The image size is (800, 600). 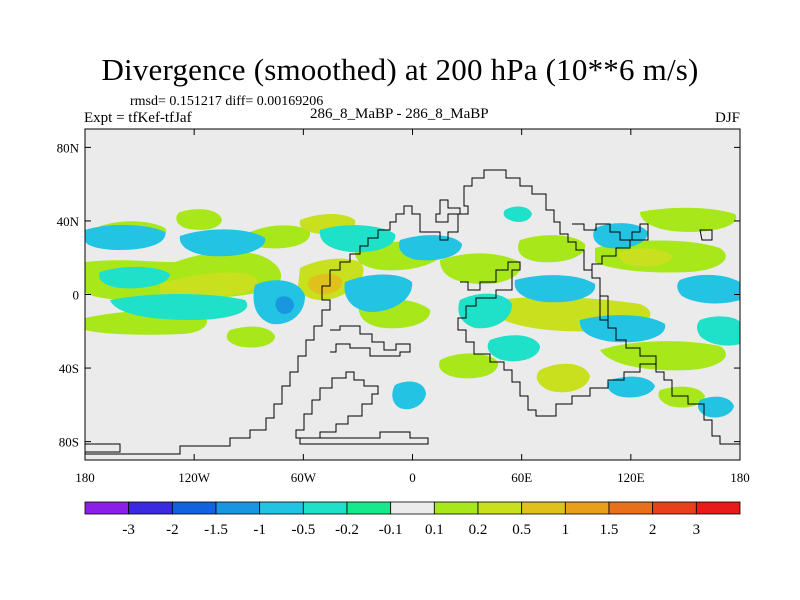 What do you see at coordinates (609, 530) in the screenshot?
I see `colorbar-label: 1.5` at bounding box center [609, 530].